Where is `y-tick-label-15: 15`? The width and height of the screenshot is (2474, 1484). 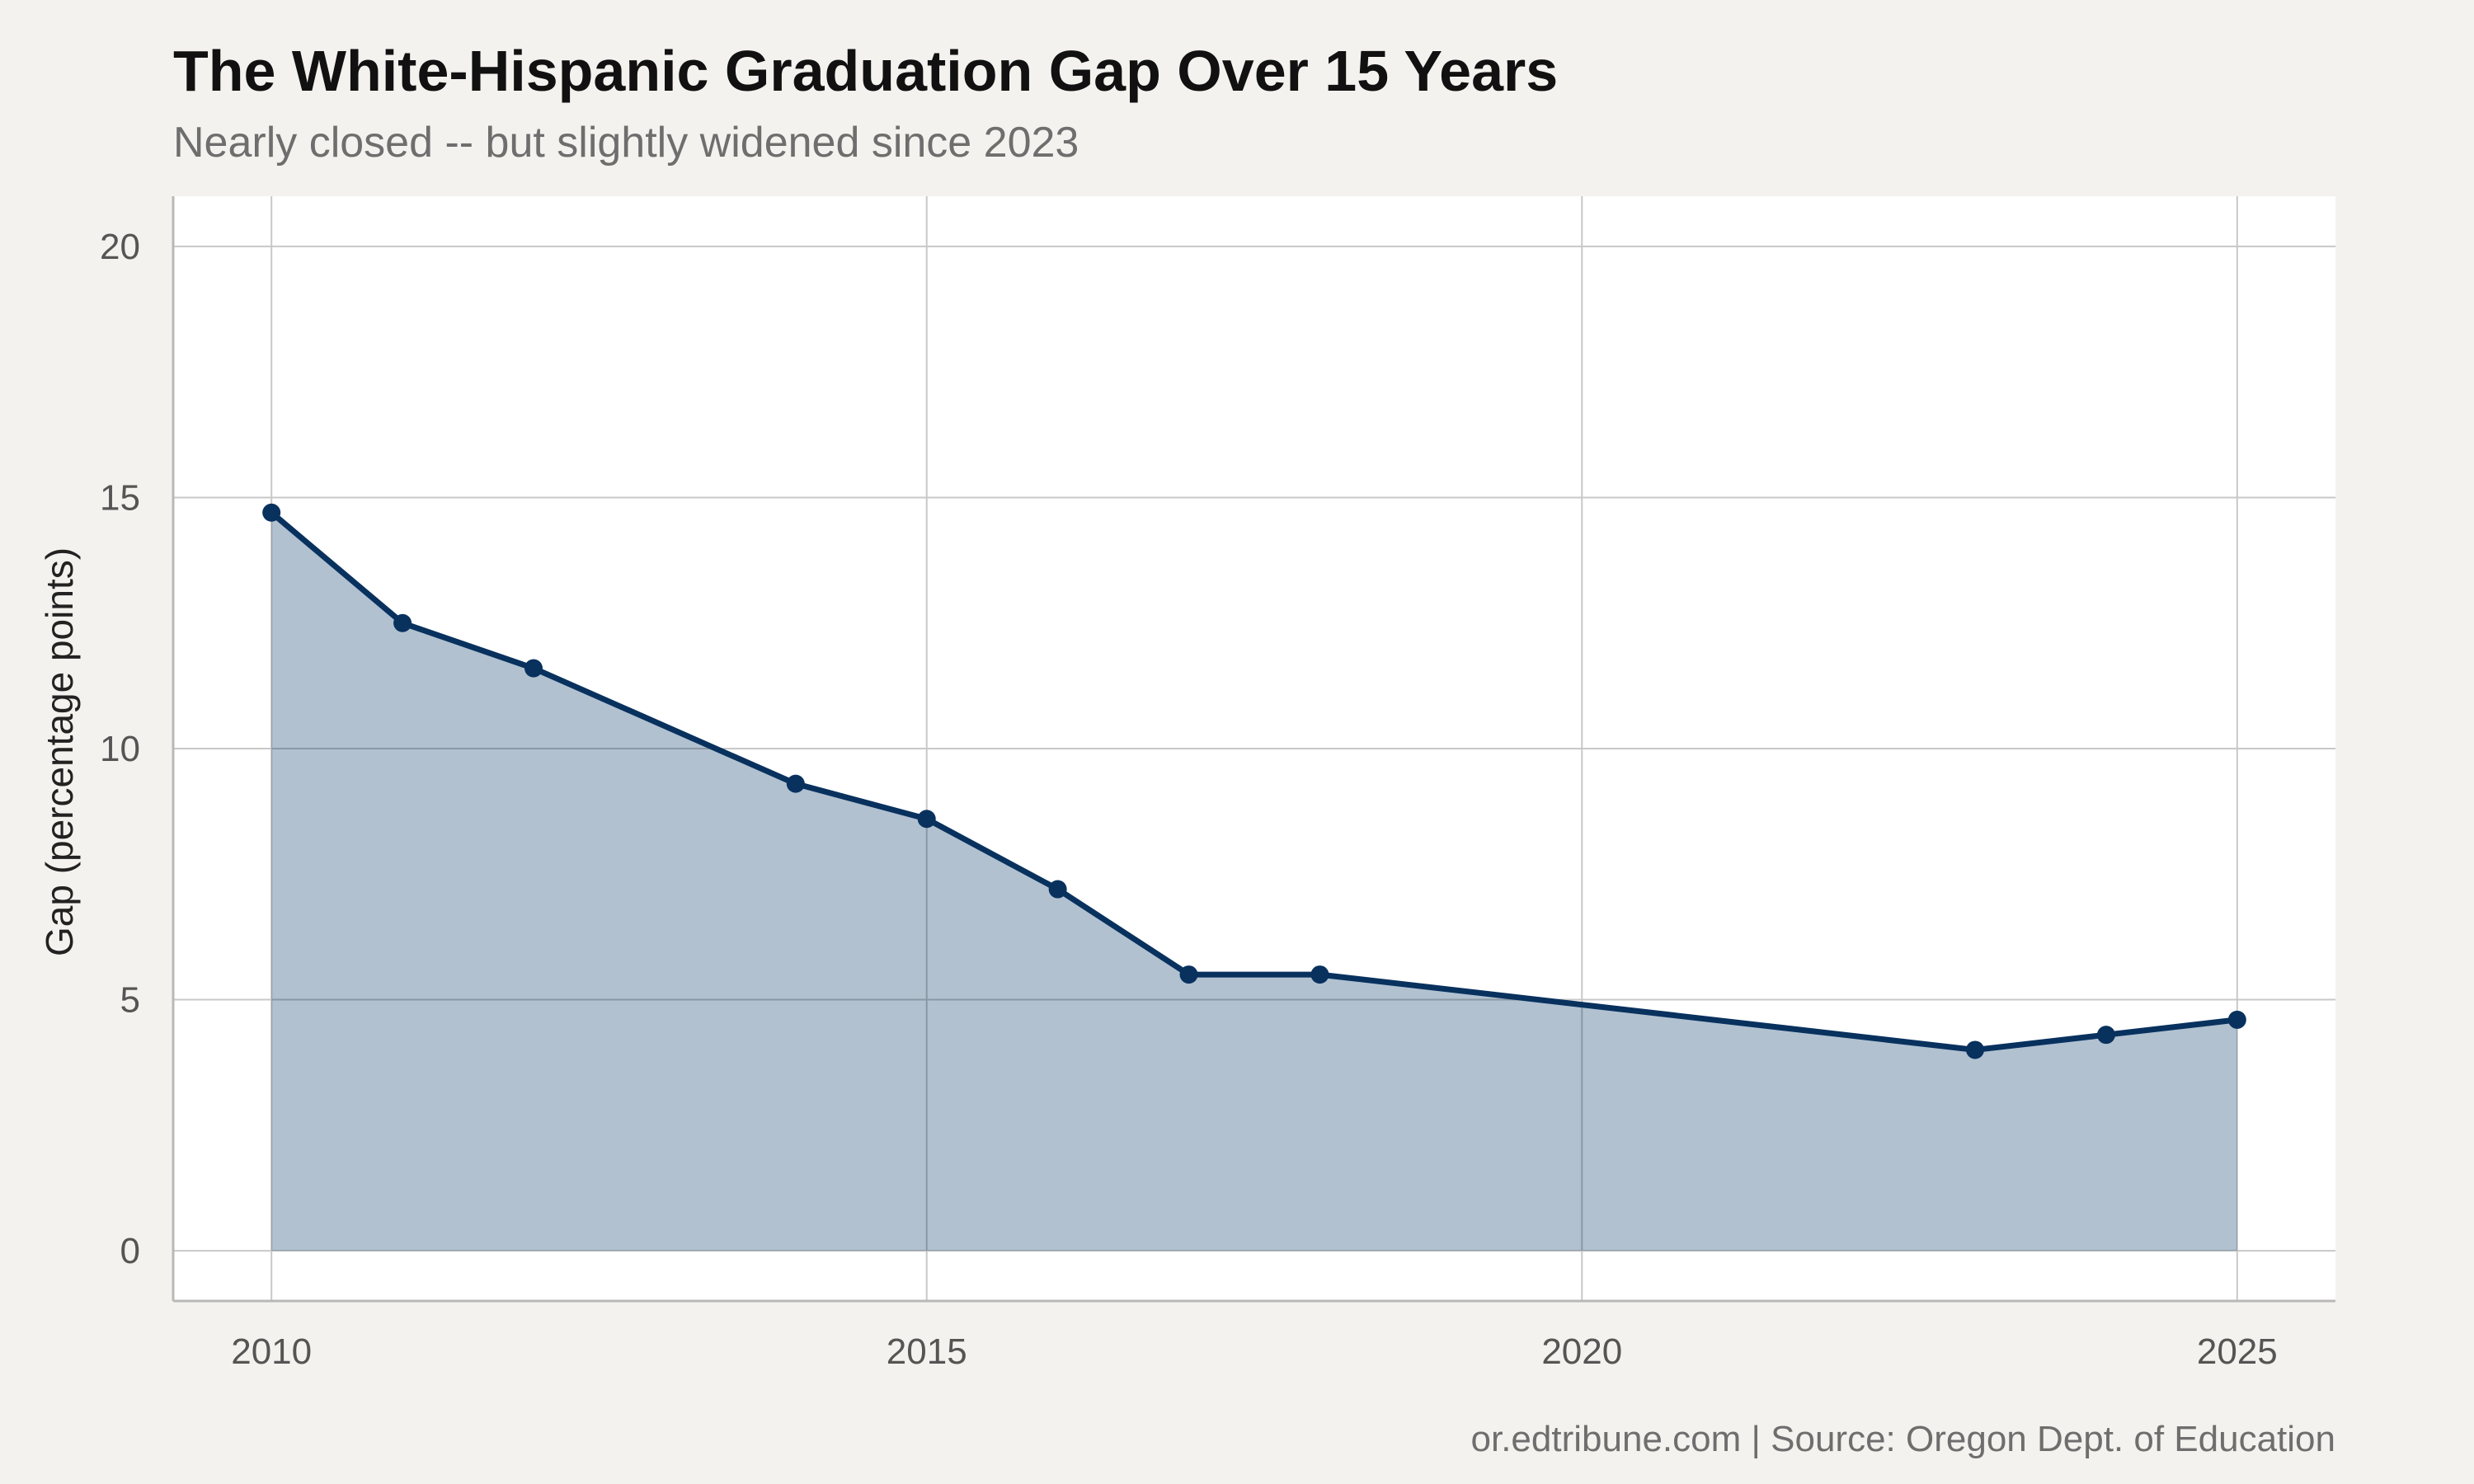
y-tick-label-15: 15 is located at coordinates (120, 497).